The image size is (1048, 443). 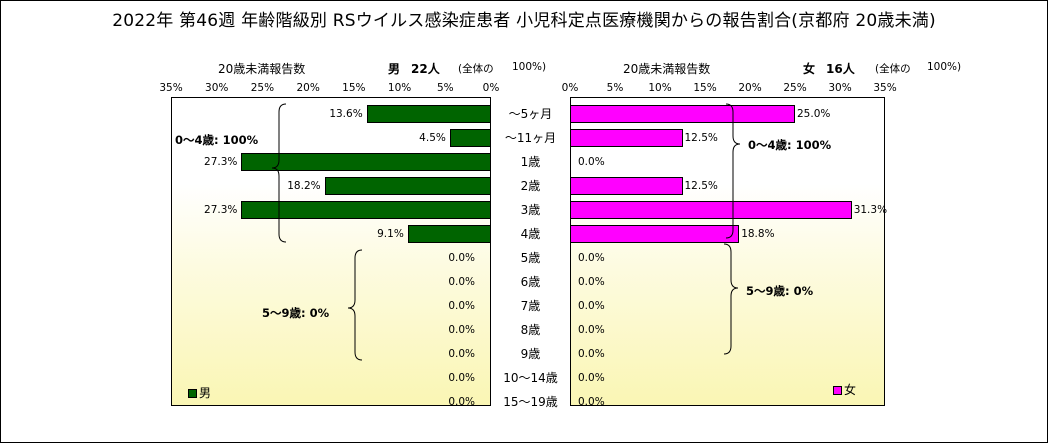 What do you see at coordinates (615, 88) in the screenshot?
I see `female-tick-label: 5%` at bounding box center [615, 88].